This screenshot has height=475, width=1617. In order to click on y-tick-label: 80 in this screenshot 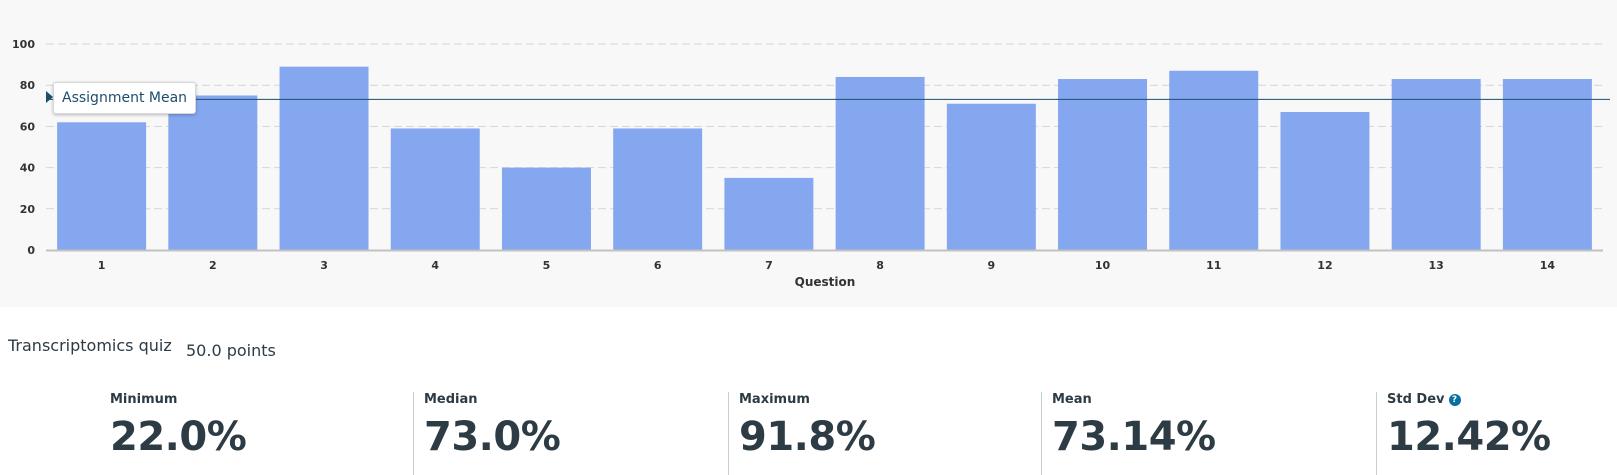, I will do `click(28, 85)`.